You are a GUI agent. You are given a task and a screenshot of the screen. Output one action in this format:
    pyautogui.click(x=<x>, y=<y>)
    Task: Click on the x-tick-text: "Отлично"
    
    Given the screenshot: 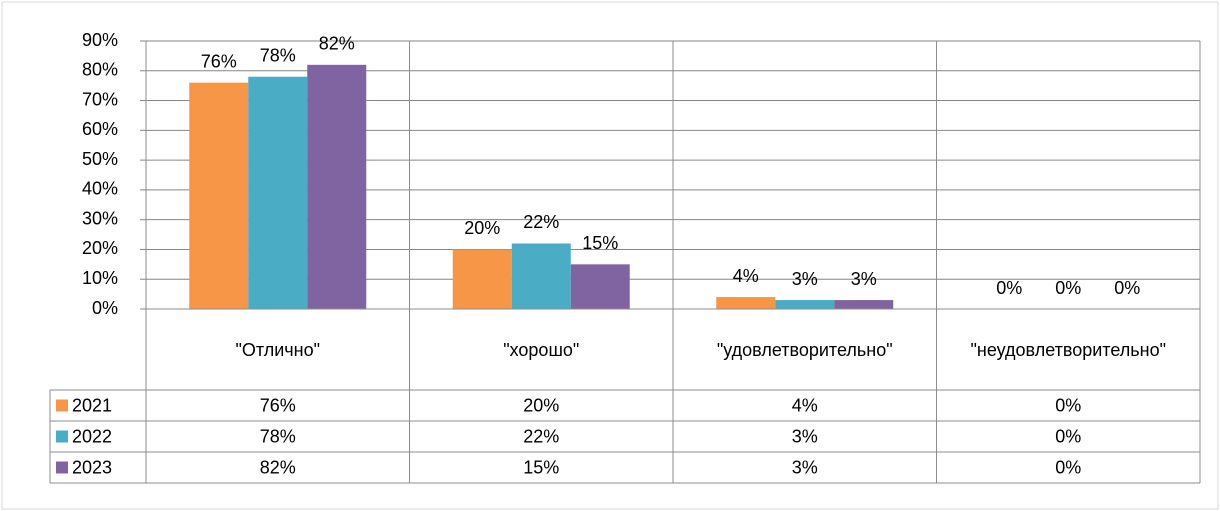 What is the action you would take?
    pyautogui.click(x=277, y=349)
    